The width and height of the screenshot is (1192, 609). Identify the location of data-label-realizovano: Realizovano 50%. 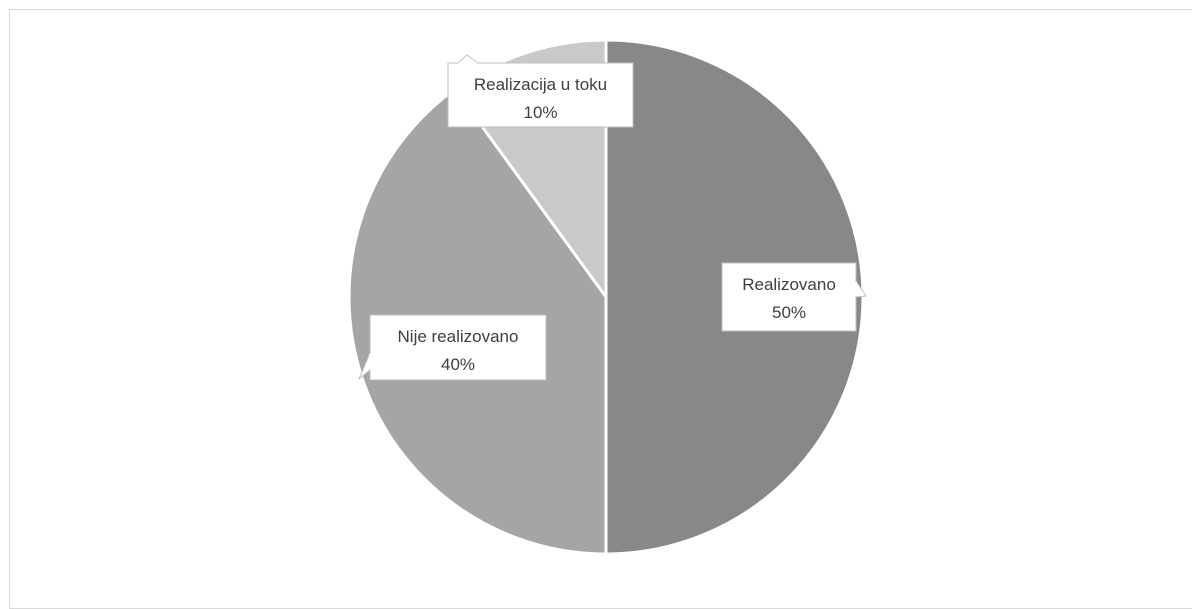
(794, 297).